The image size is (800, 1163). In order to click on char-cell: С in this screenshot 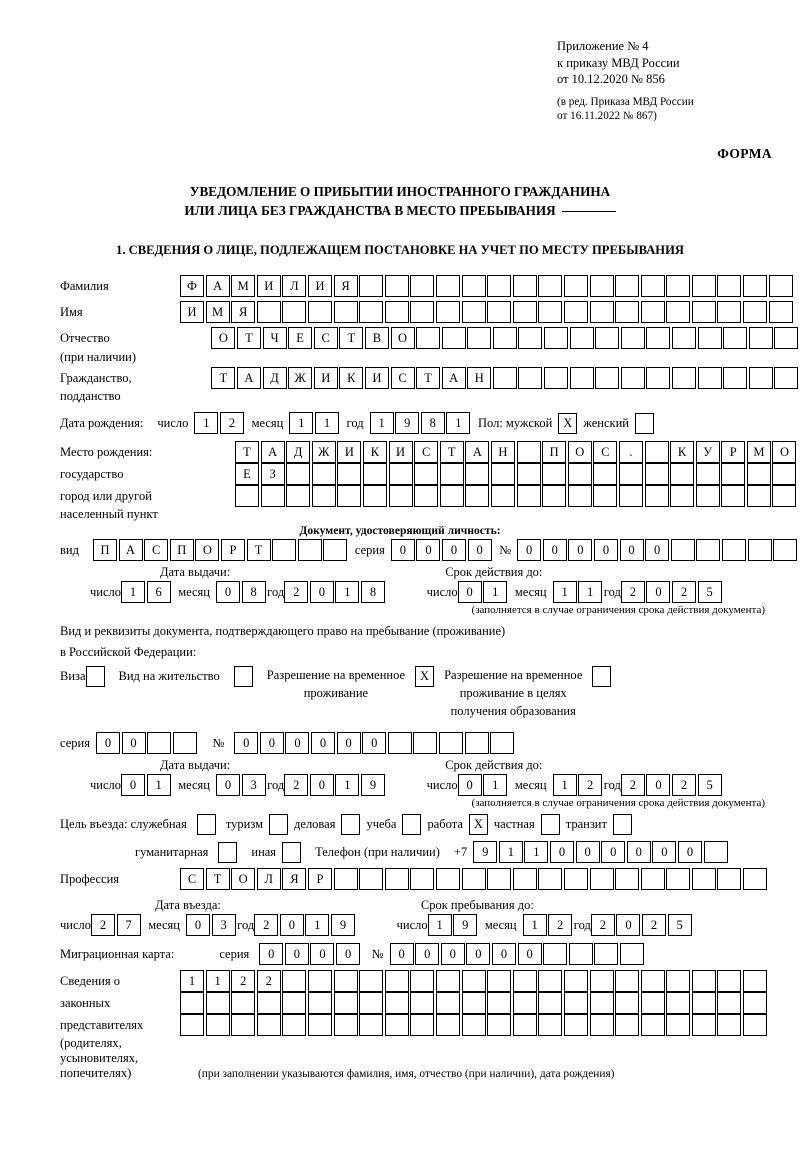, I will do `click(156, 550)`.